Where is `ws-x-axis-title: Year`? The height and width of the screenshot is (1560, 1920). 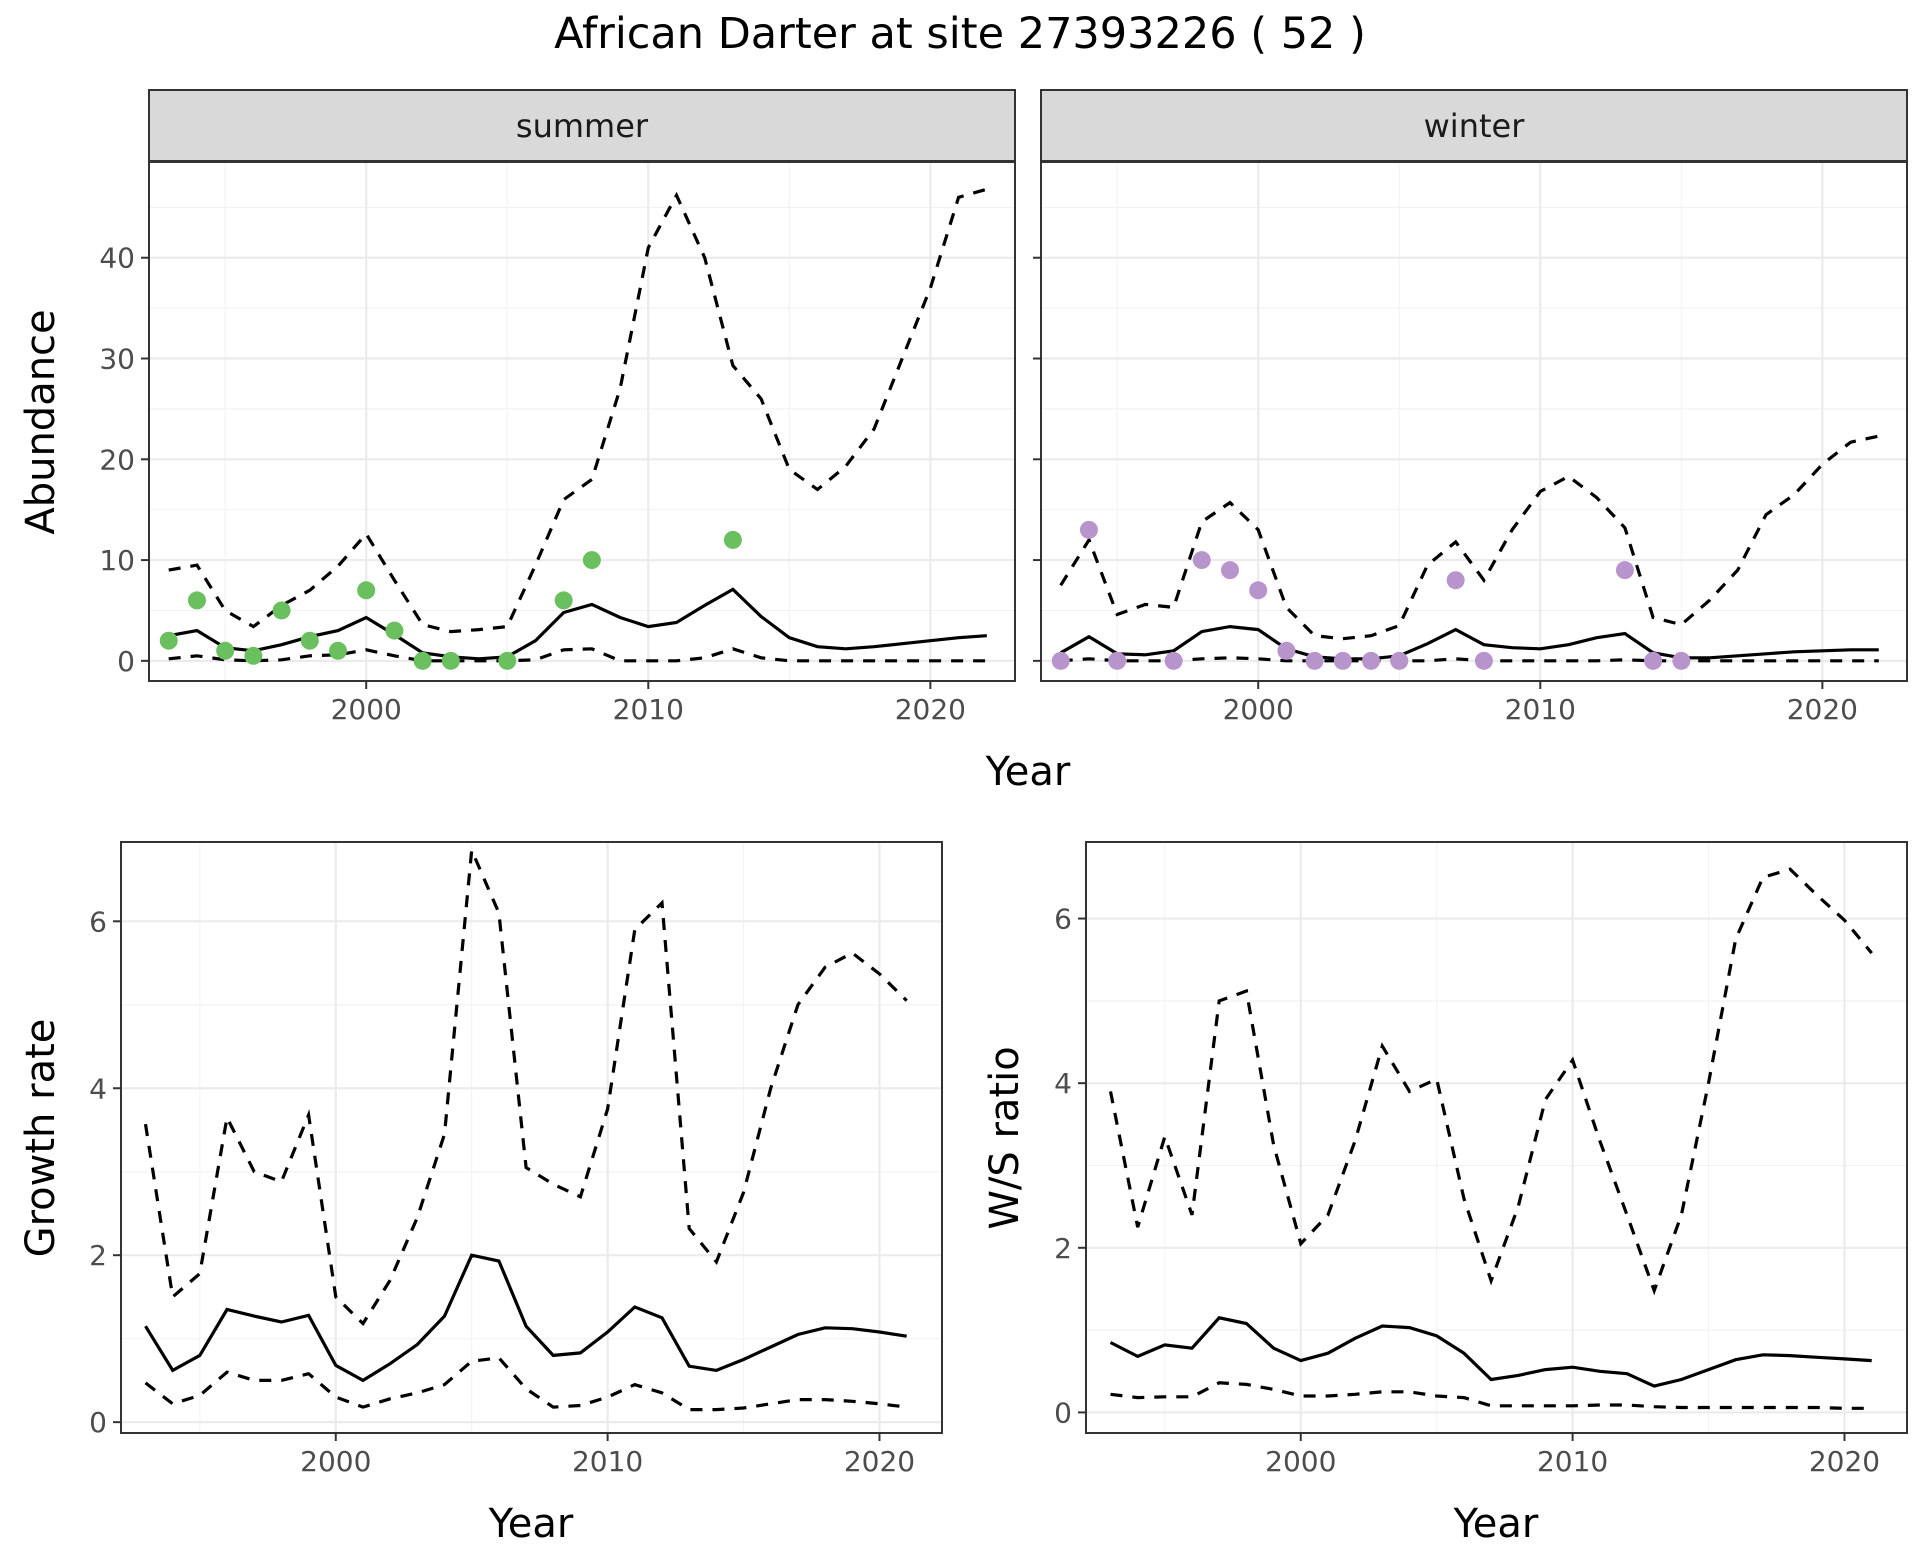
ws-x-axis-title: Year is located at coordinates (1496, 1524).